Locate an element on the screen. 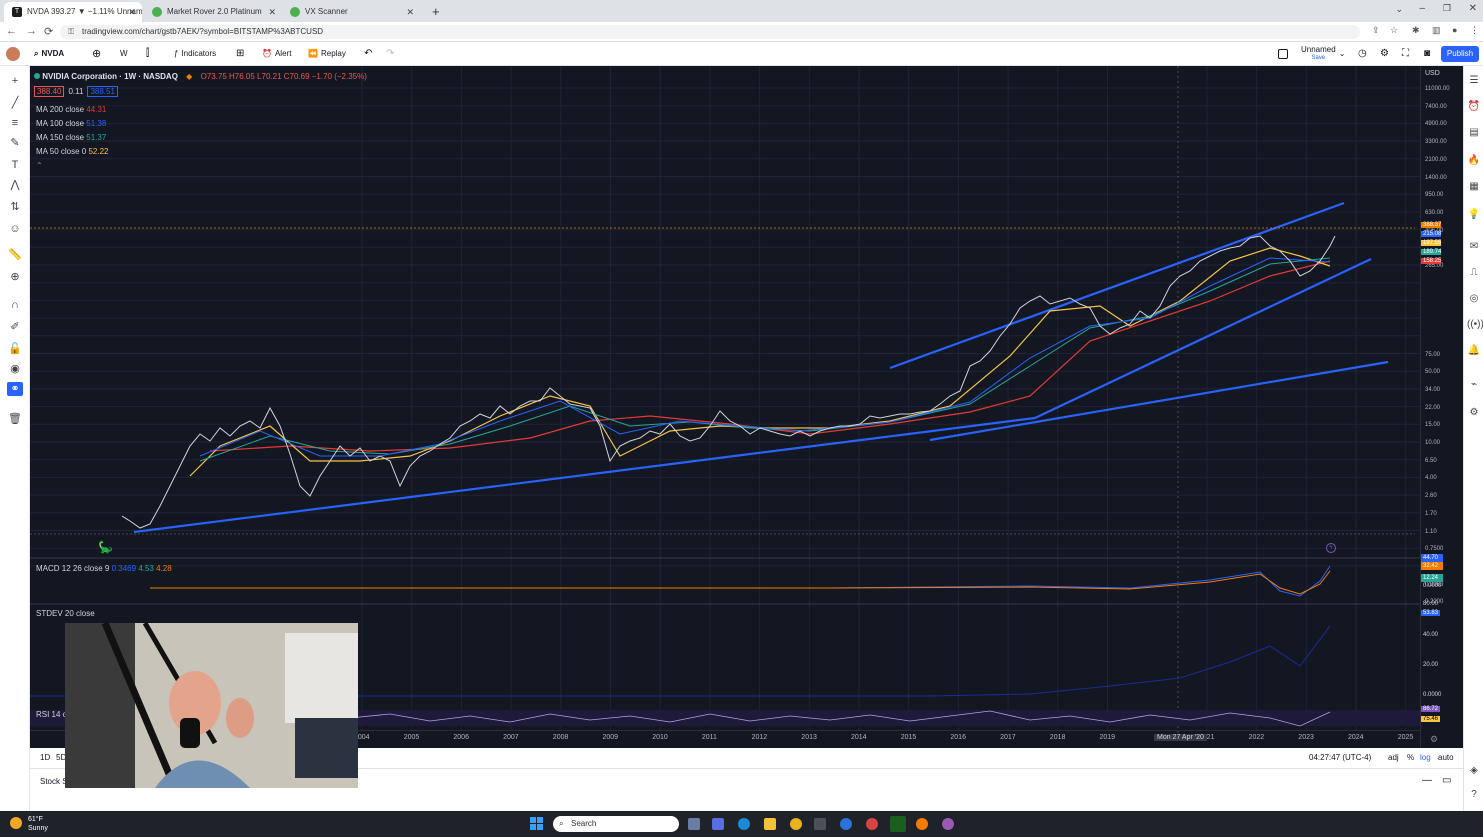 The width and height of the screenshot is (1483, 837). adj-toggle: adj is located at coordinates (1393, 757).